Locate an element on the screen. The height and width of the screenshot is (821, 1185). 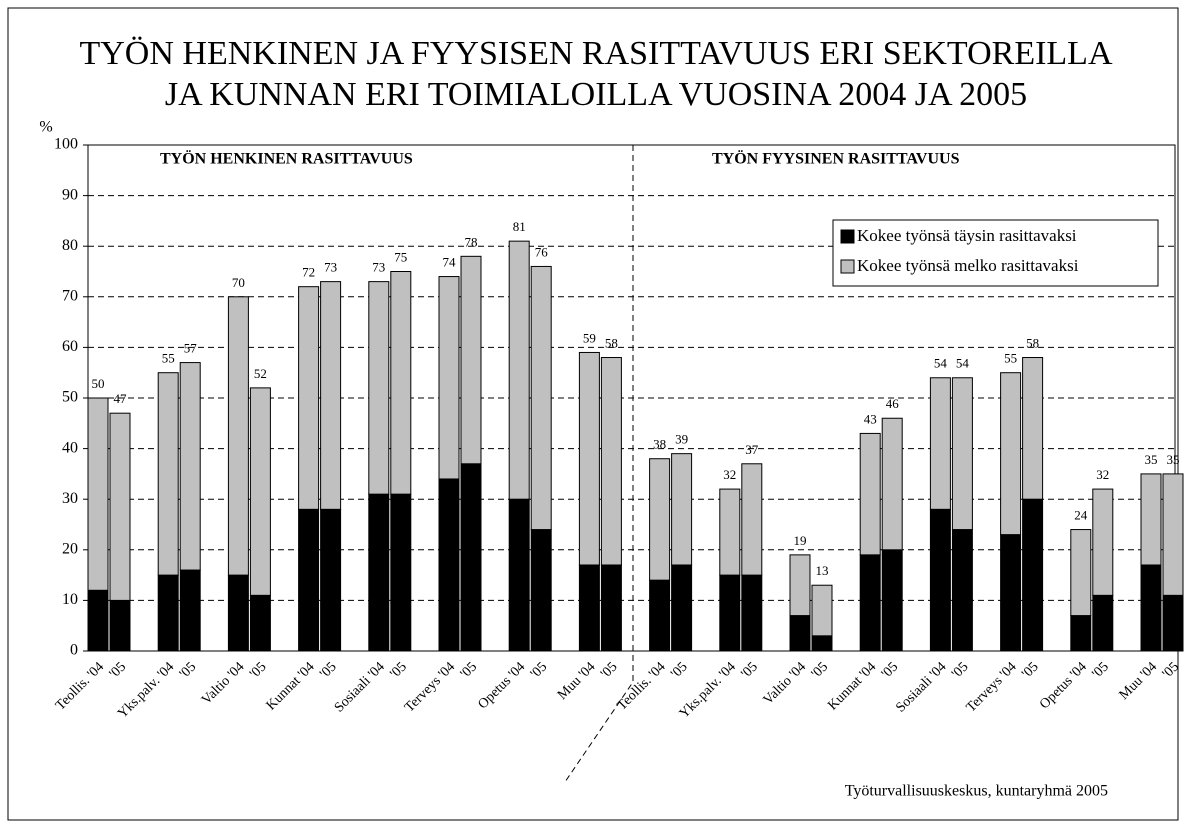
data-label: 46 is located at coordinates (893, 403).